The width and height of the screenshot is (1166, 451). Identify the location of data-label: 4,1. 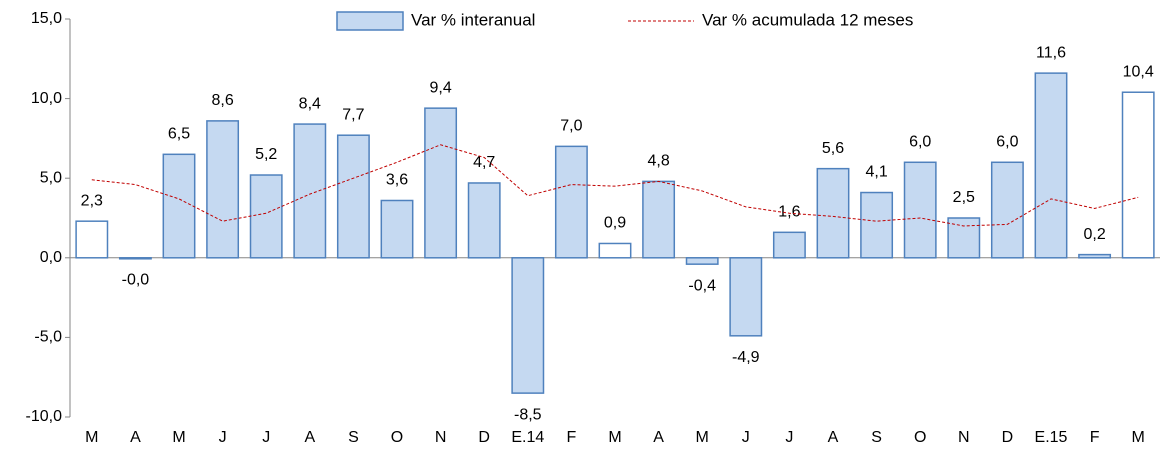
(876, 172).